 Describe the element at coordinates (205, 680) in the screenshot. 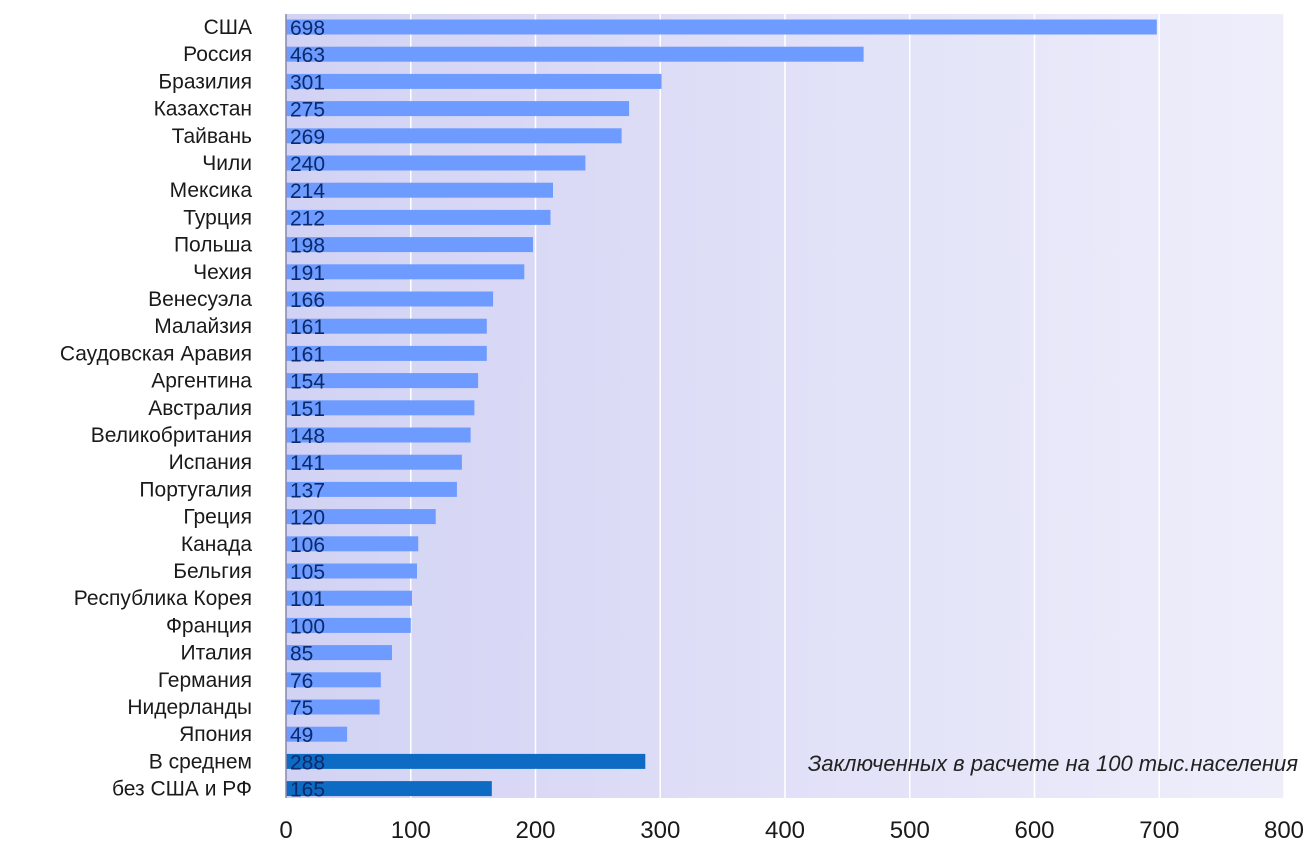

I see `category-label: Германия` at that location.